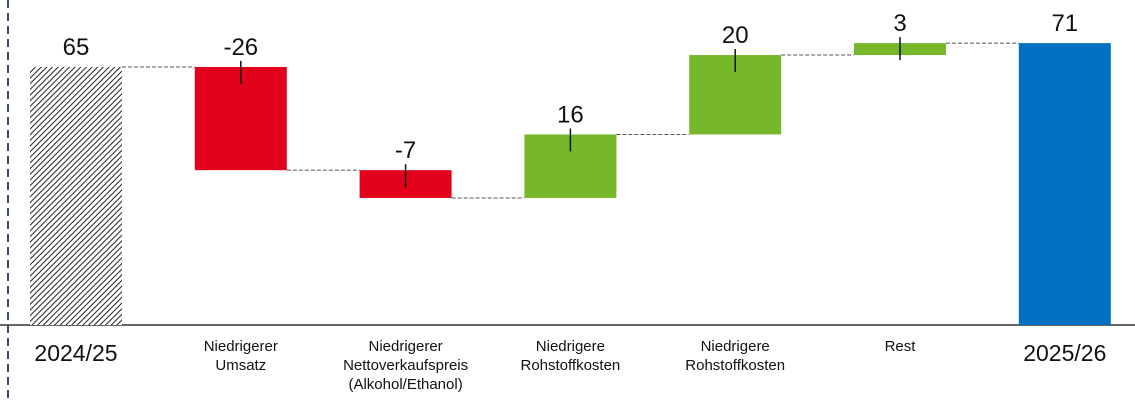  What do you see at coordinates (76, 47) in the screenshot?
I see `value-label: 65` at bounding box center [76, 47].